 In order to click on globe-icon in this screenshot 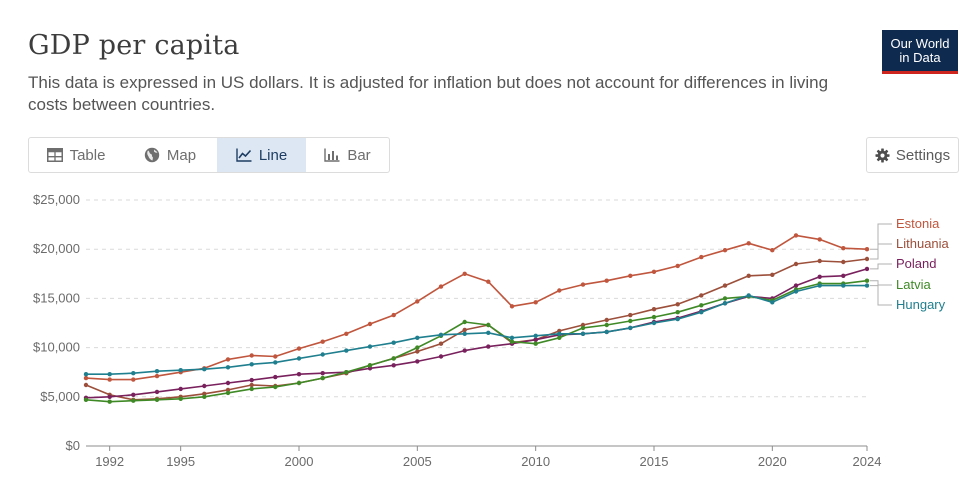, I will do `click(152, 155)`.